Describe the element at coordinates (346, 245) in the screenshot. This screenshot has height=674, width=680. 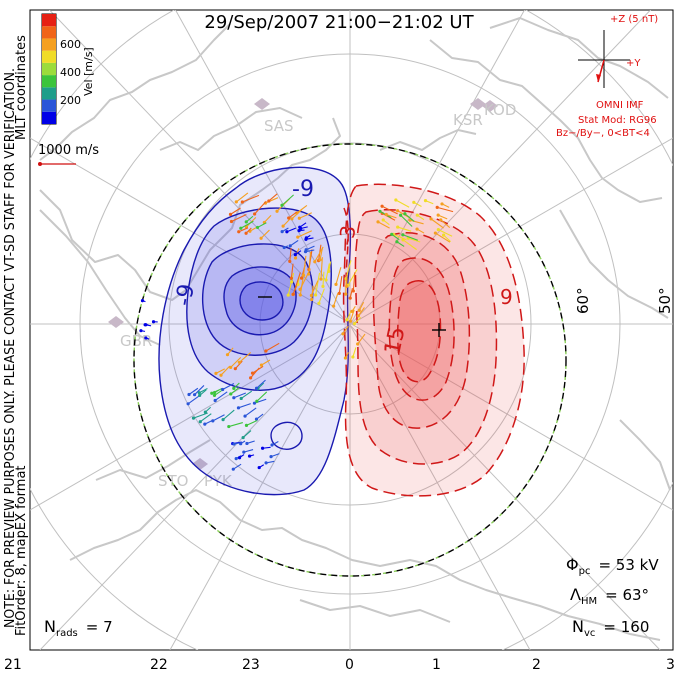
I see `pos-contour-small` at that location.